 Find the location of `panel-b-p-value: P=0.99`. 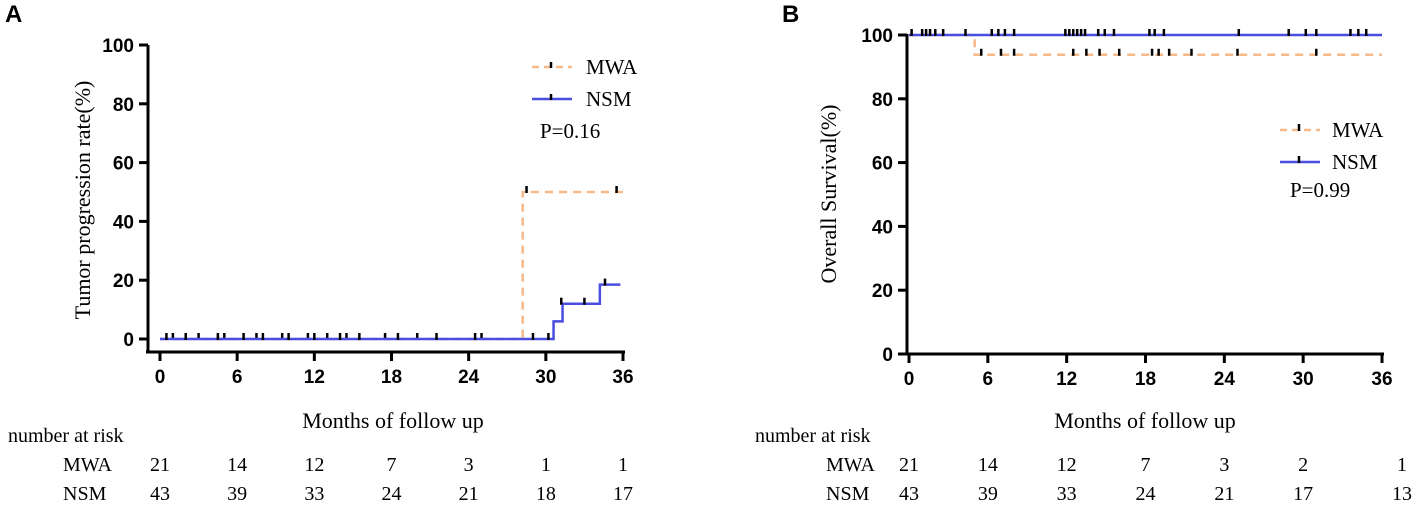

panel-b-p-value: P=0.99 is located at coordinates (1320, 190).